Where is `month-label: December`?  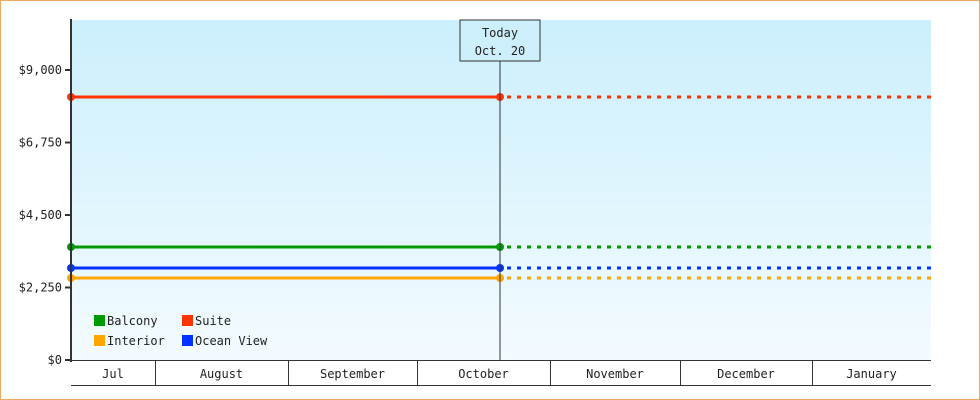 month-label: December is located at coordinates (746, 374).